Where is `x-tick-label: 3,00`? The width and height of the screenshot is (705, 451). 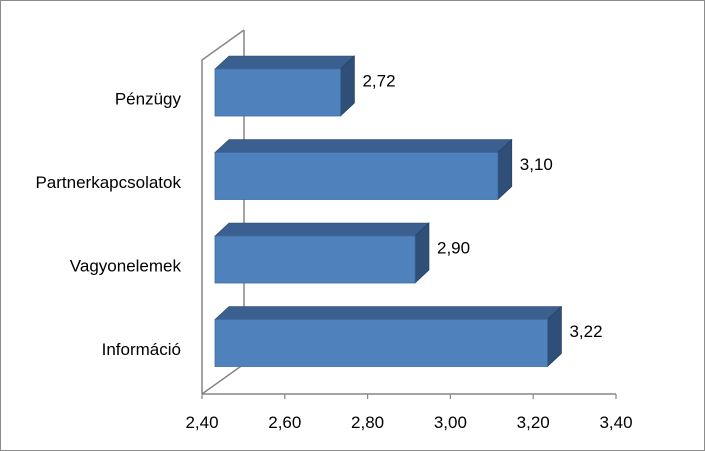 x-tick-label: 3,00 is located at coordinates (450, 422).